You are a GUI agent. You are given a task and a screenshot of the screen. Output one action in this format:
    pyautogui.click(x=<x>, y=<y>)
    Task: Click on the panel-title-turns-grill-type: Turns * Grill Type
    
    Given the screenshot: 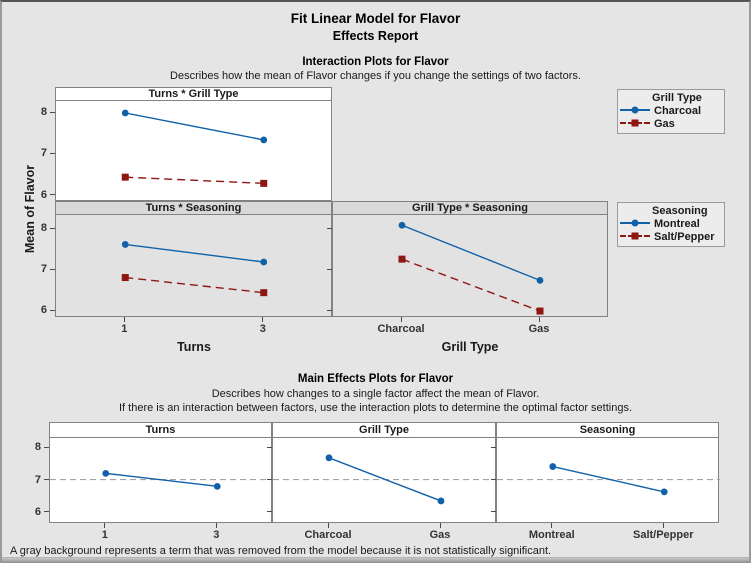 What is the action you would take?
    pyautogui.click(x=193, y=94)
    